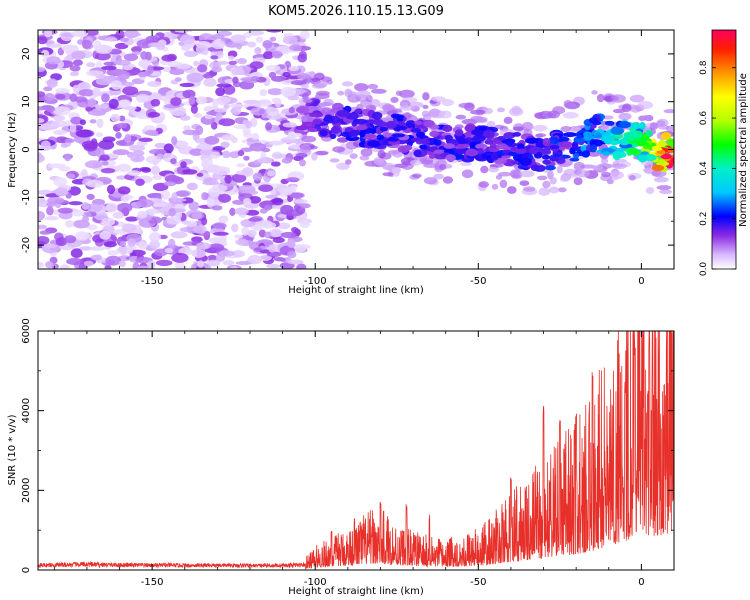 This screenshot has height=600, width=750. What do you see at coordinates (641, 582) in the screenshot?
I see `x-tick-label: 0` at bounding box center [641, 582].